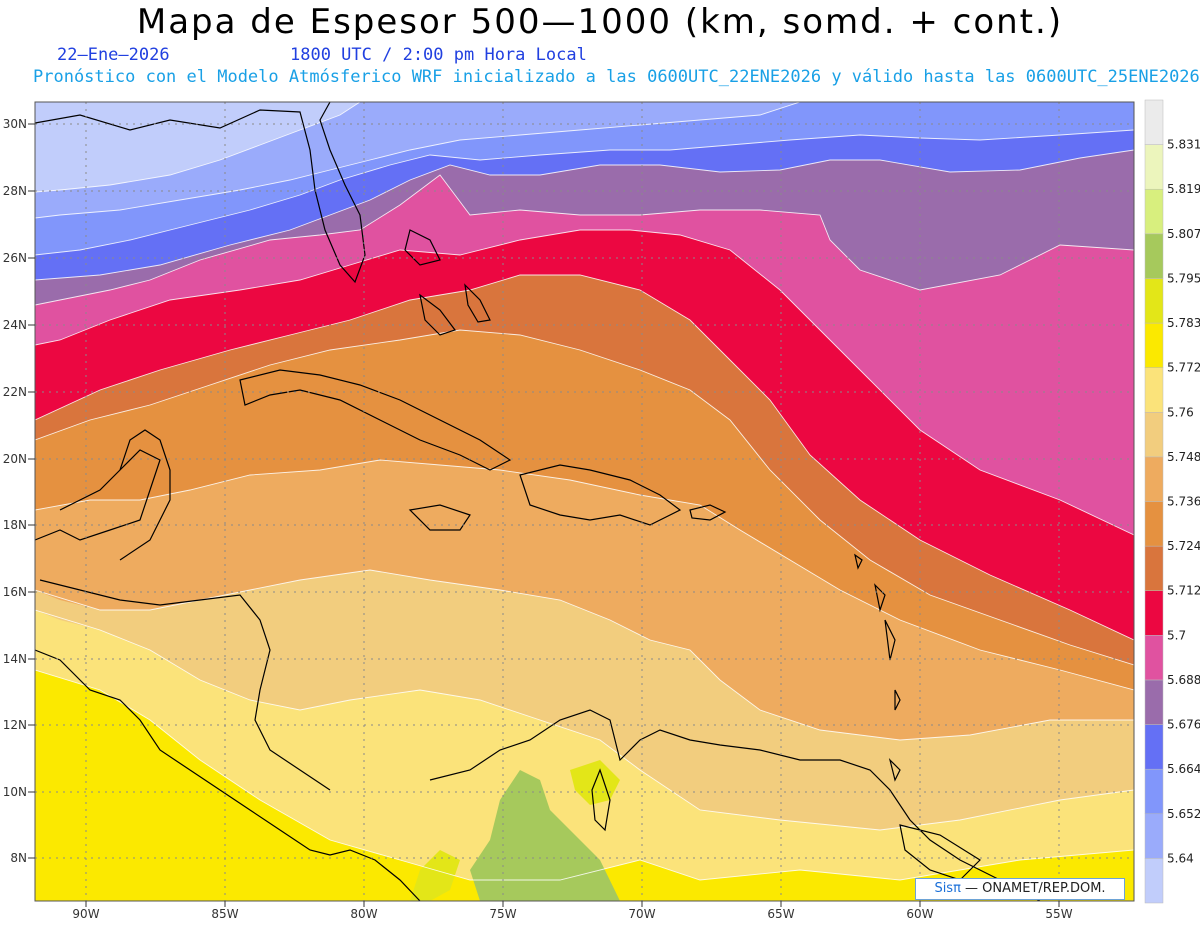  What do you see at coordinates (15, 659) in the screenshot?
I see `lat-label: 14N` at bounding box center [15, 659].